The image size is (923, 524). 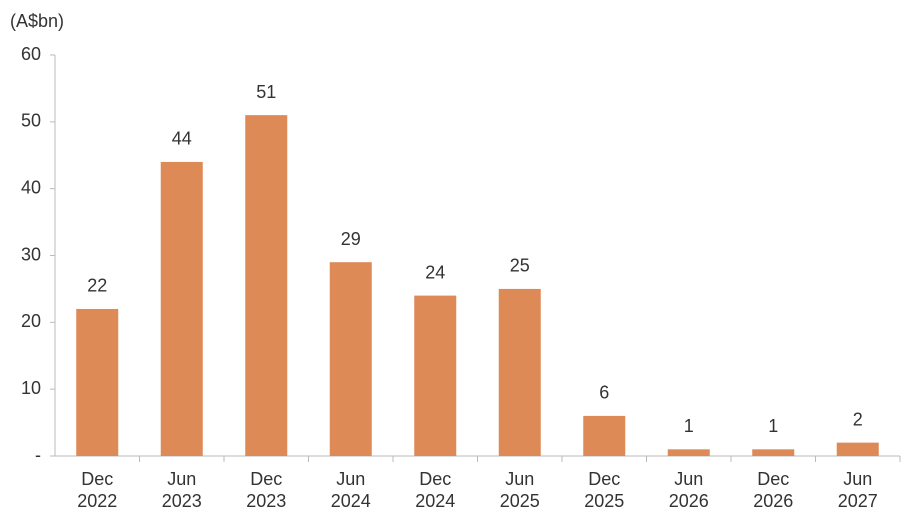 What do you see at coordinates (31, 388) in the screenshot?
I see `y-tick-label: 10` at bounding box center [31, 388].